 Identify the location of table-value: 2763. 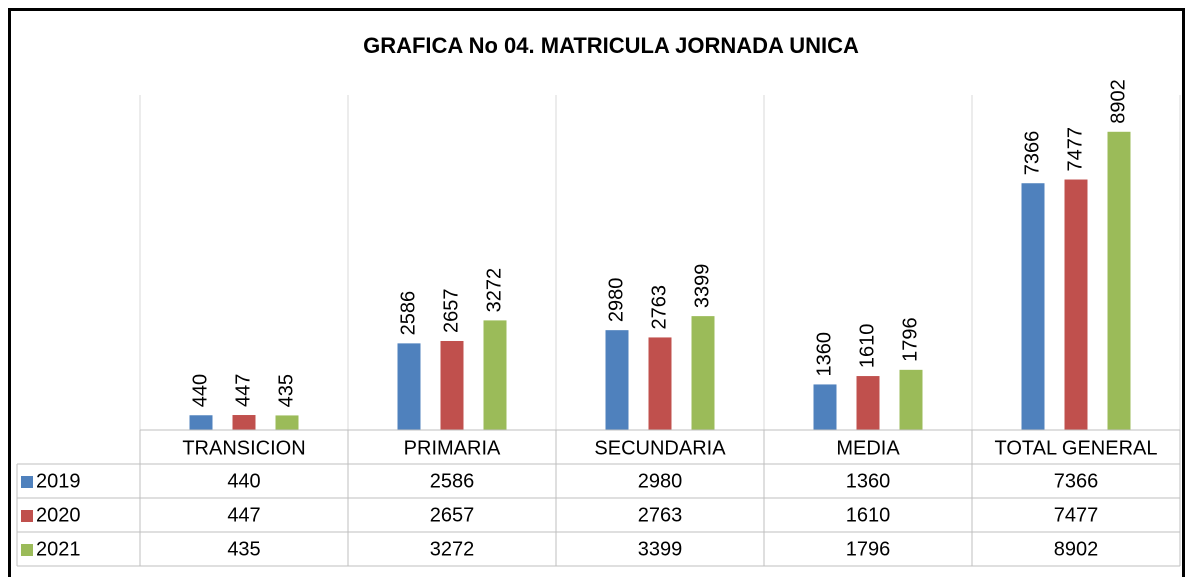
(660, 515).